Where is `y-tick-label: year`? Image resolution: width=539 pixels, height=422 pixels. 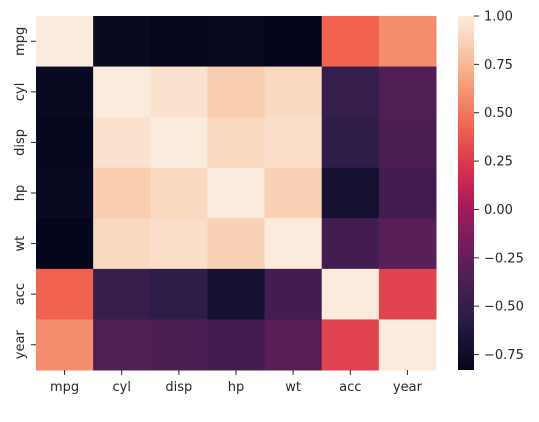 y-tick-label: year is located at coordinates (20, 345).